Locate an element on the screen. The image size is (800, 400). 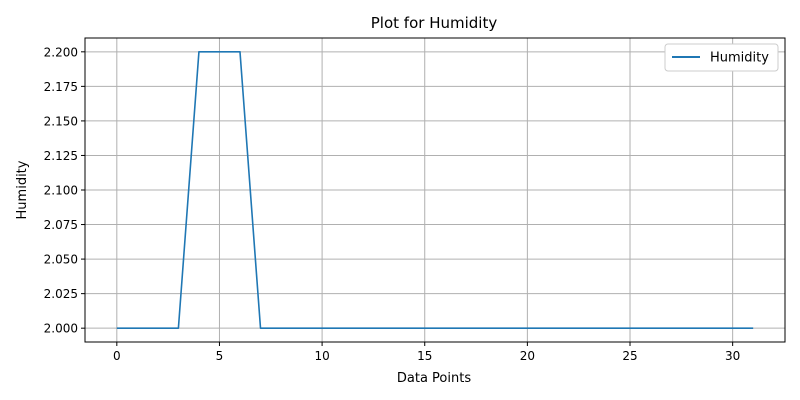
x-tick-label: 25 is located at coordinates (629, 356).